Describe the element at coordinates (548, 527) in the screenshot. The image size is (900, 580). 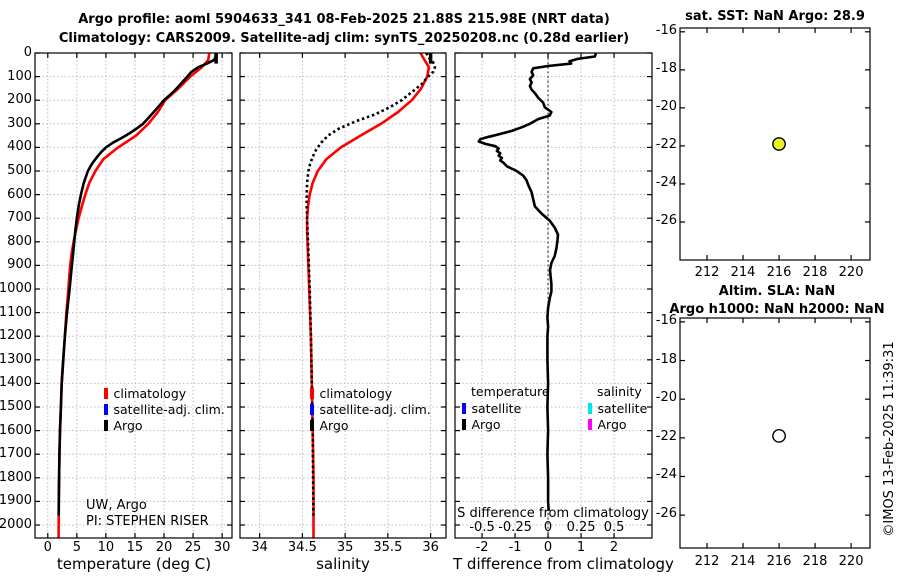
I see `s-difference-tick-label: 0` at that location.